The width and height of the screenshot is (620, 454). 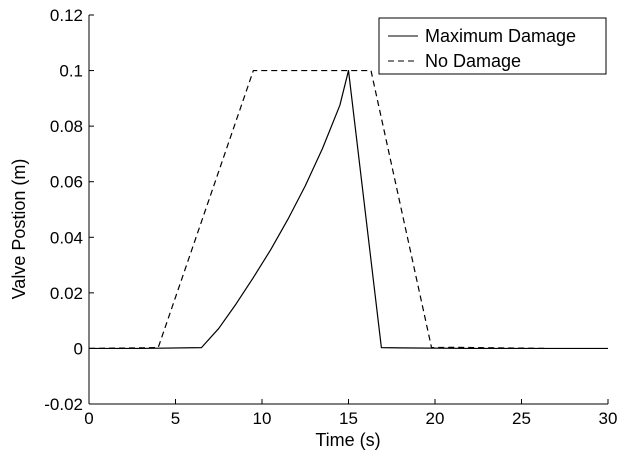 What do you see at coordinates (347, 440) in the screenshot?
I see `x-axis-title: Time (s)` at bounding box center [347, 440].